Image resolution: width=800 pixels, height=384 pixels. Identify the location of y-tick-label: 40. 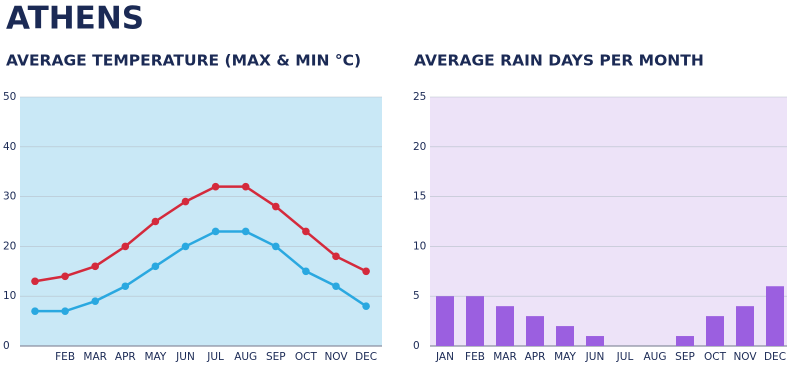
(9, 147).